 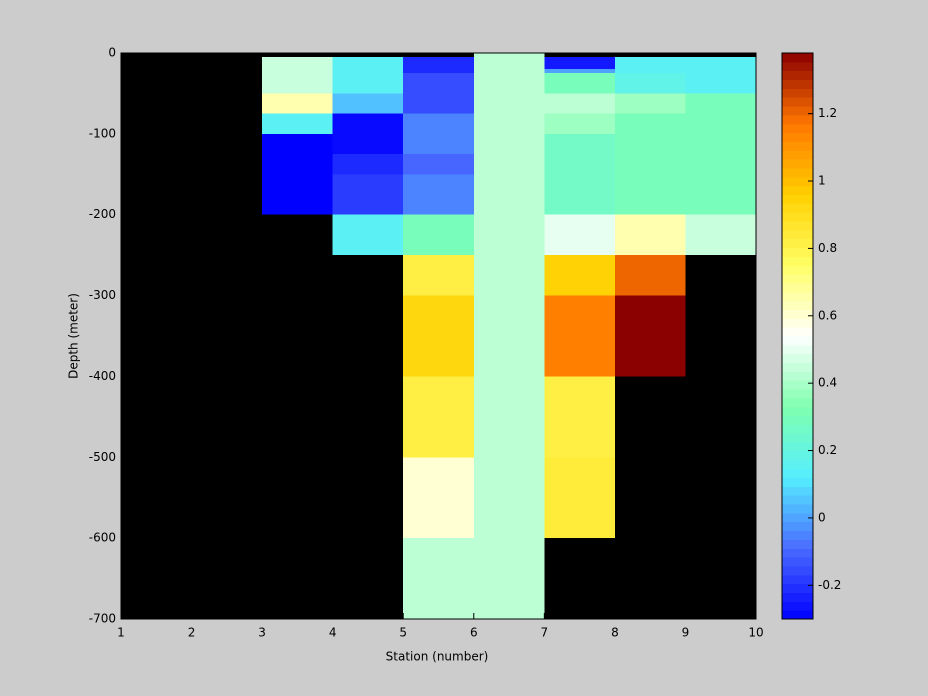 I want to click on y-tick-label: 0, so click(x=112, y=53).